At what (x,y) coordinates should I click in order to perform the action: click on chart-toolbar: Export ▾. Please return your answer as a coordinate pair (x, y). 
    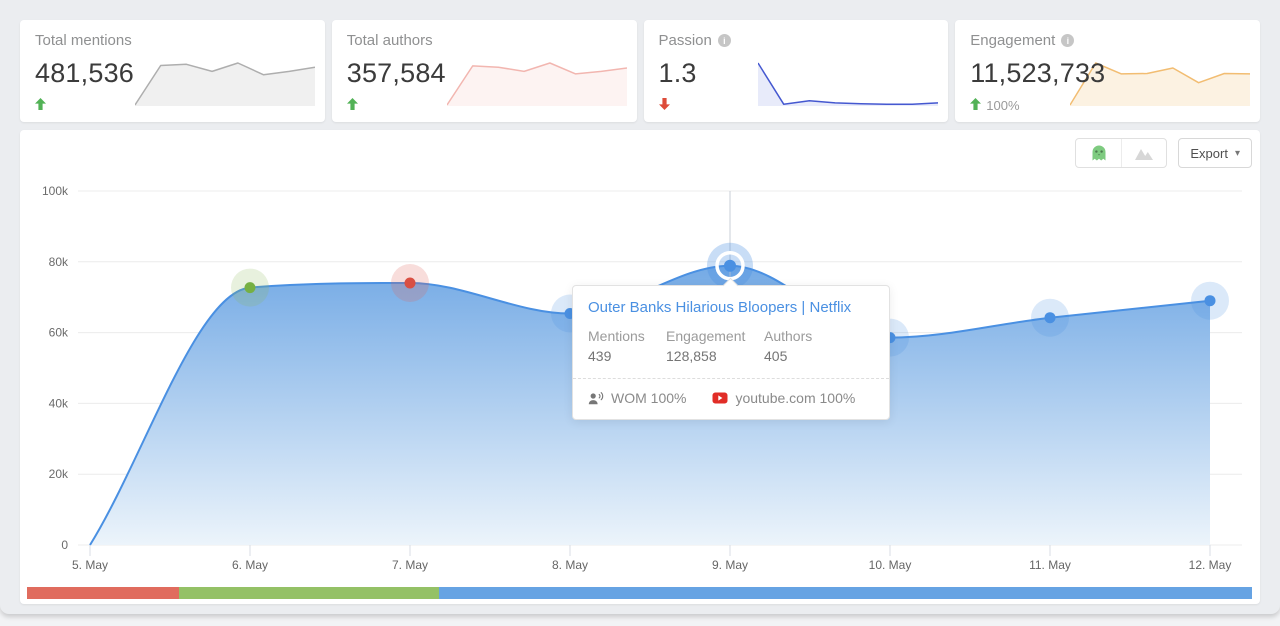
    Looking at the image, I should click on (1163, 153).